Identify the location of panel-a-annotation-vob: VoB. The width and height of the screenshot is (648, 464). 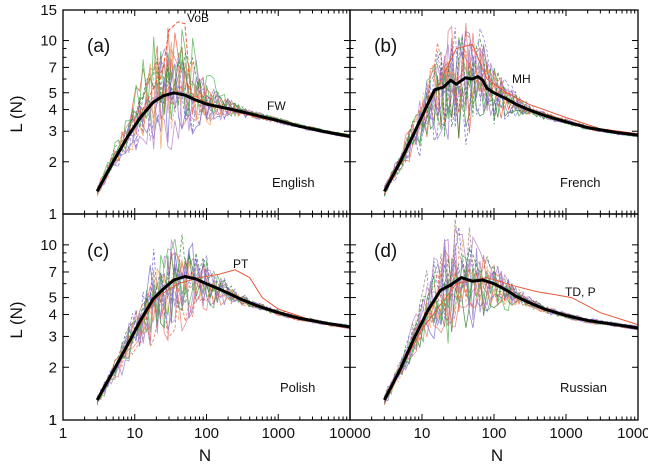
(198, 18).